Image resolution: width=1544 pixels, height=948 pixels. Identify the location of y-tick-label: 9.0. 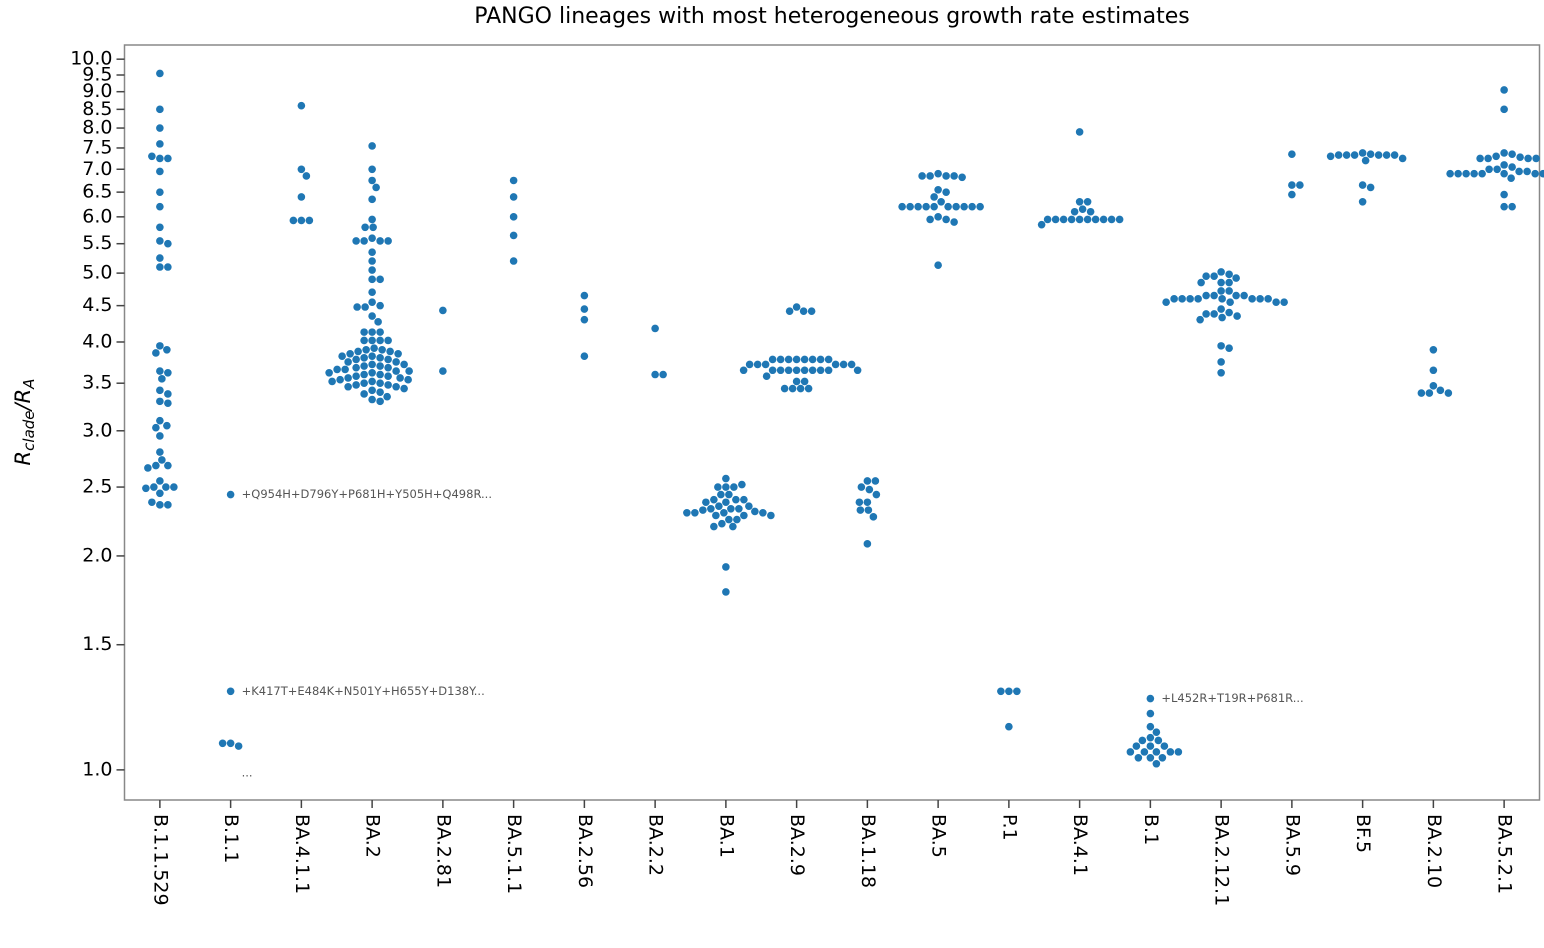
(97, 91).